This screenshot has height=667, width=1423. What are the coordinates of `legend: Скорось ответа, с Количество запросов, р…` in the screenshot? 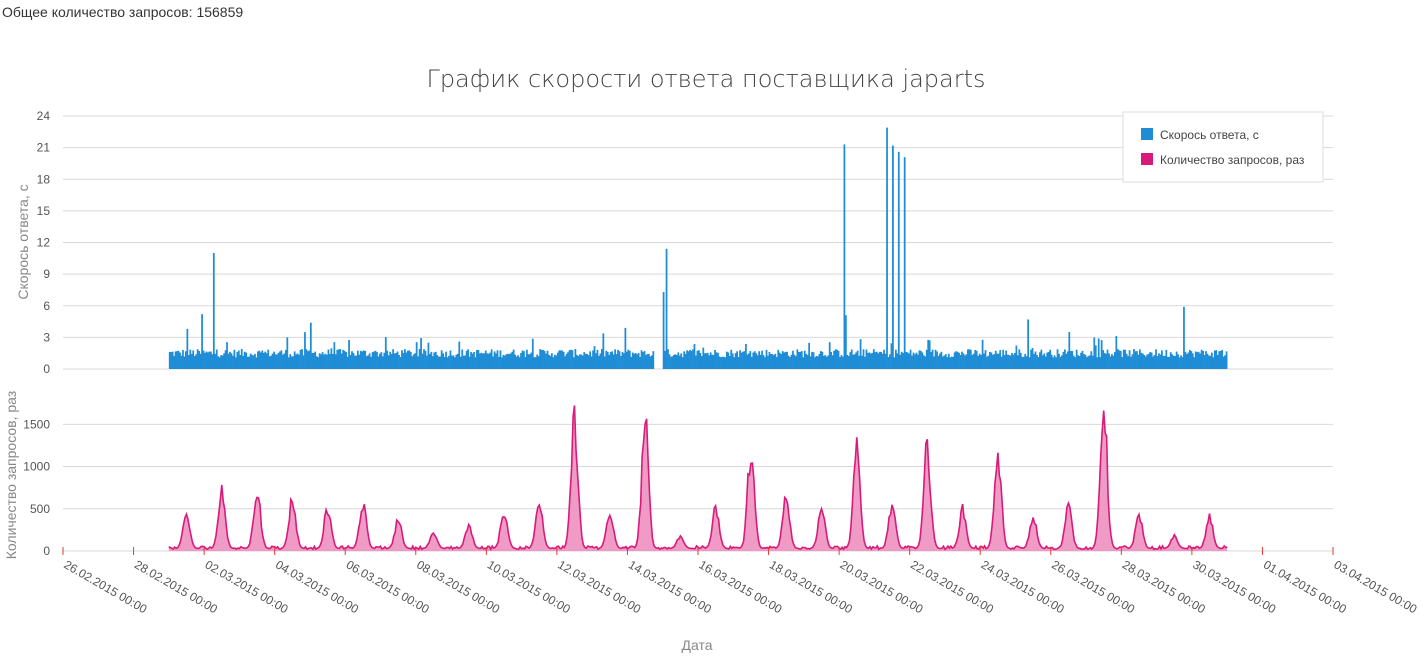 It's located at (1223, 147).